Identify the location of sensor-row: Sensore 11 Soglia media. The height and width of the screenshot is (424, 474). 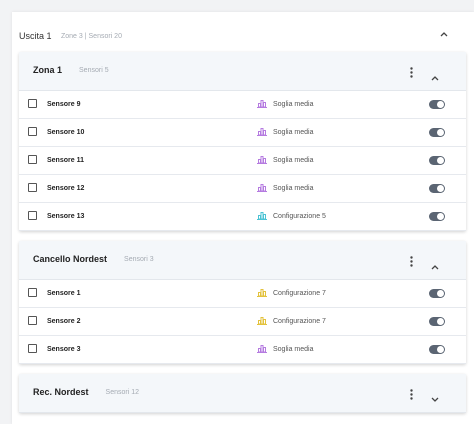
(242, 160).